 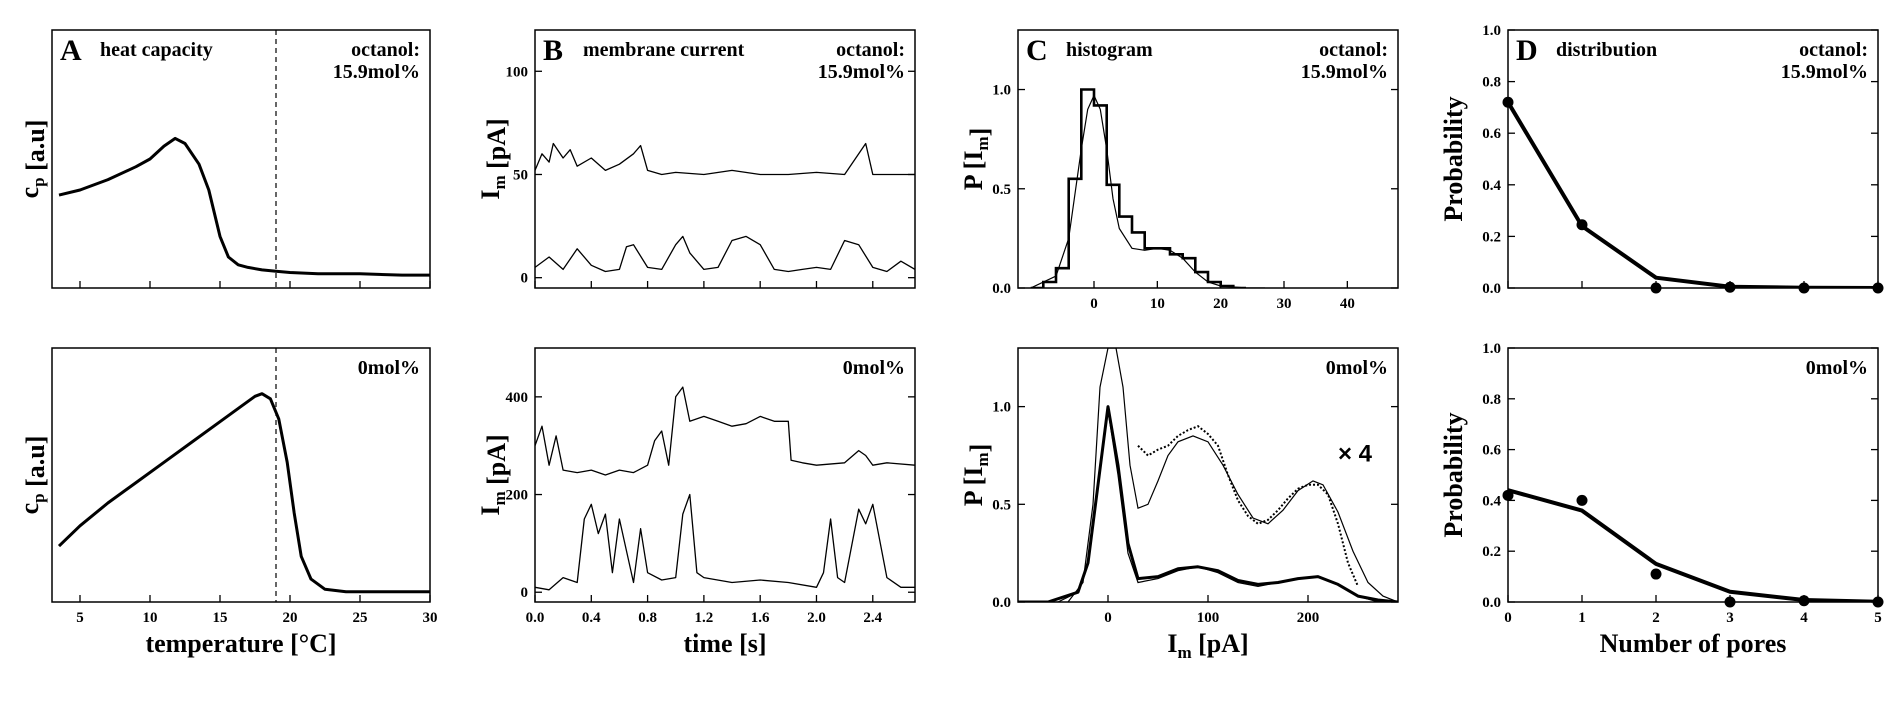 I want to click on x-axis-label-part: Number of pores, so click(x=1693, y=643).